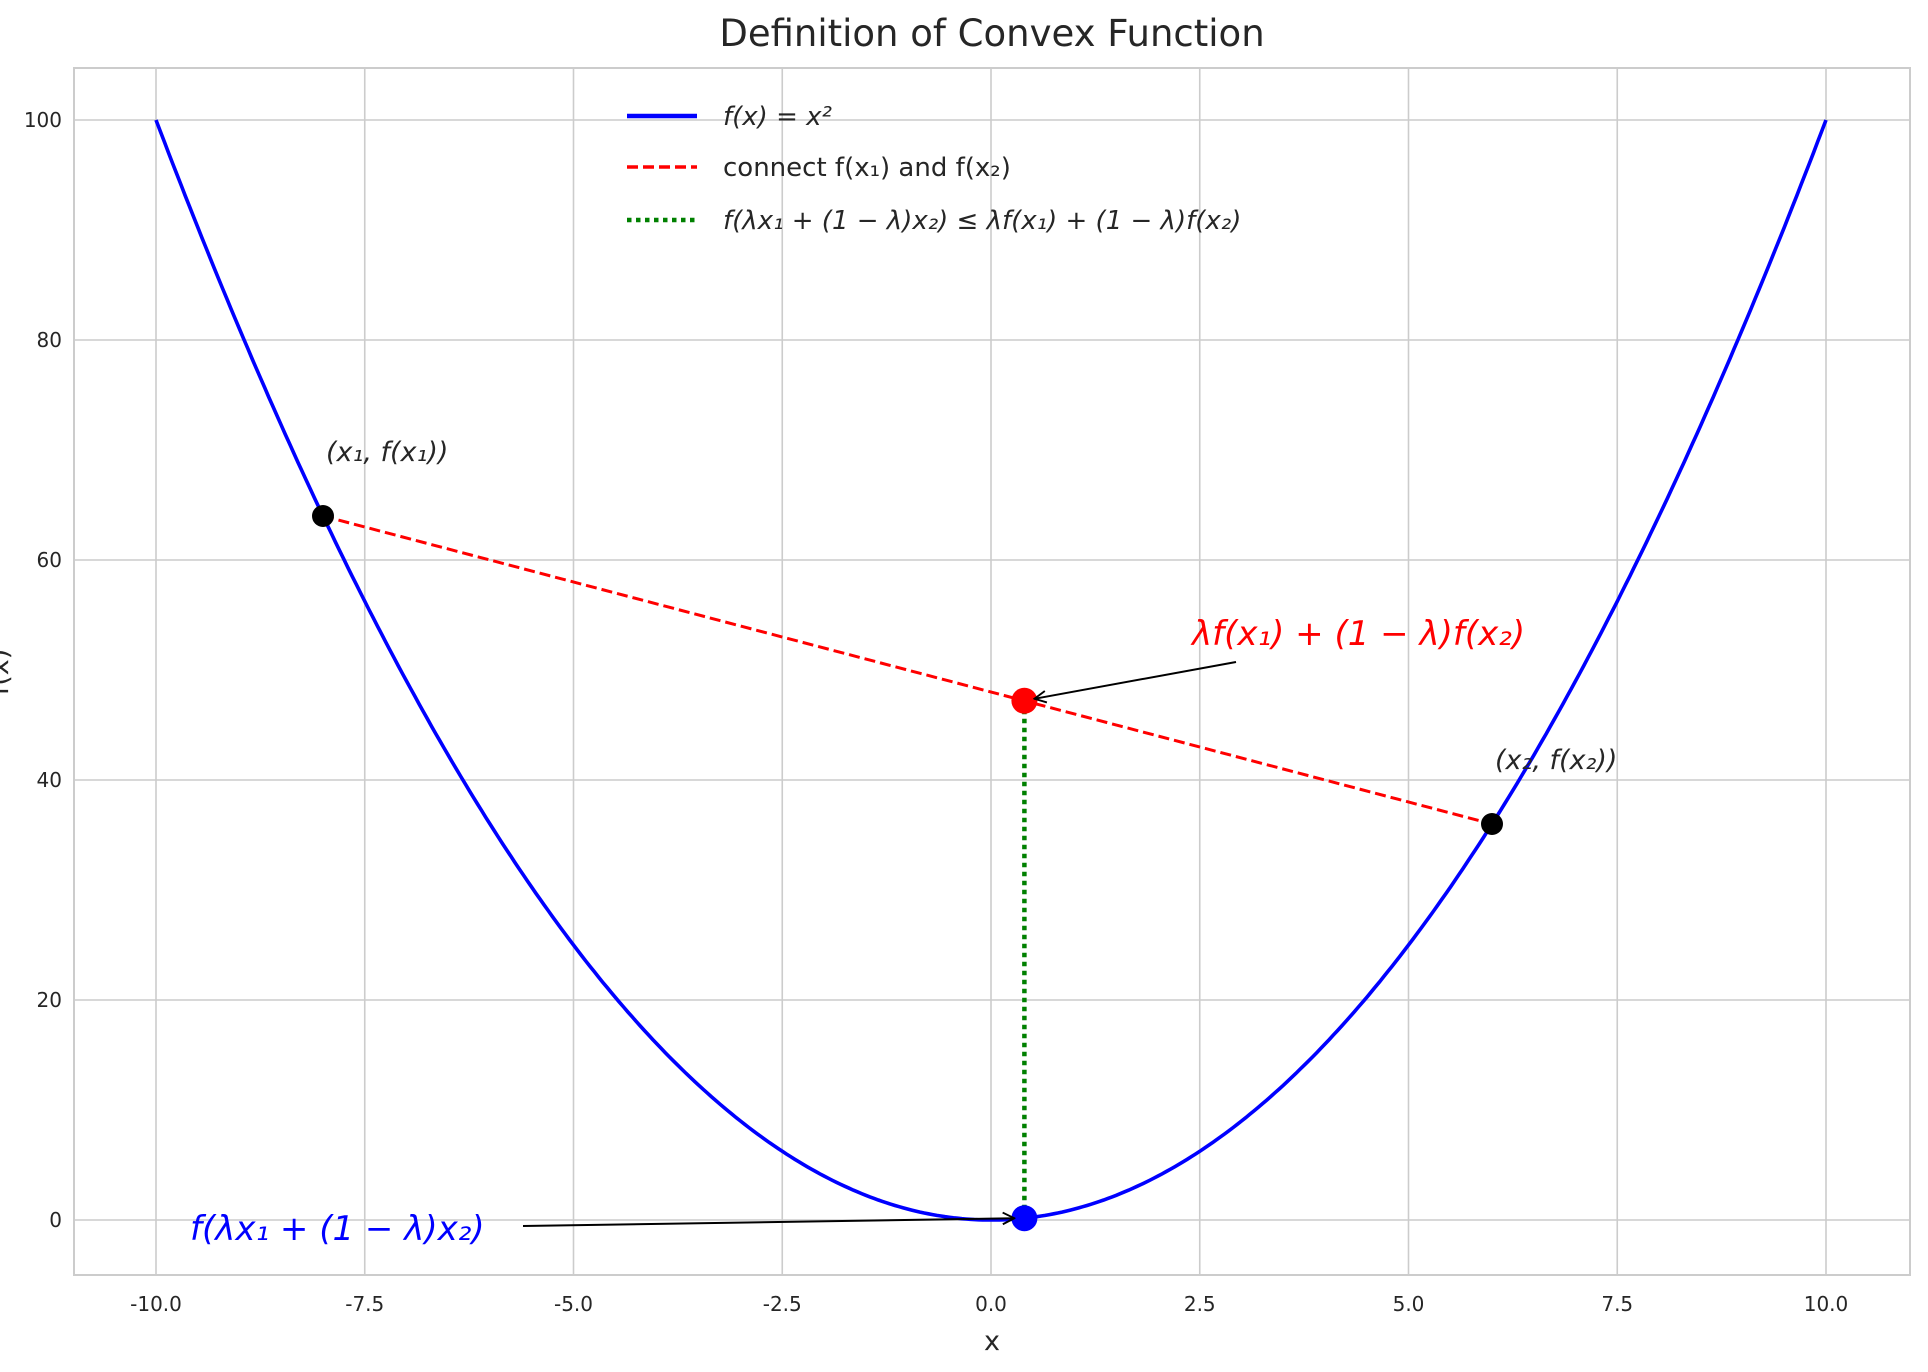 This screenshot has width=1928, height=1372. What do you see at coordinates (768, 1222) in the screenshot?
I see `curve-annotation-arrow` at bounding box center [768, 1222].